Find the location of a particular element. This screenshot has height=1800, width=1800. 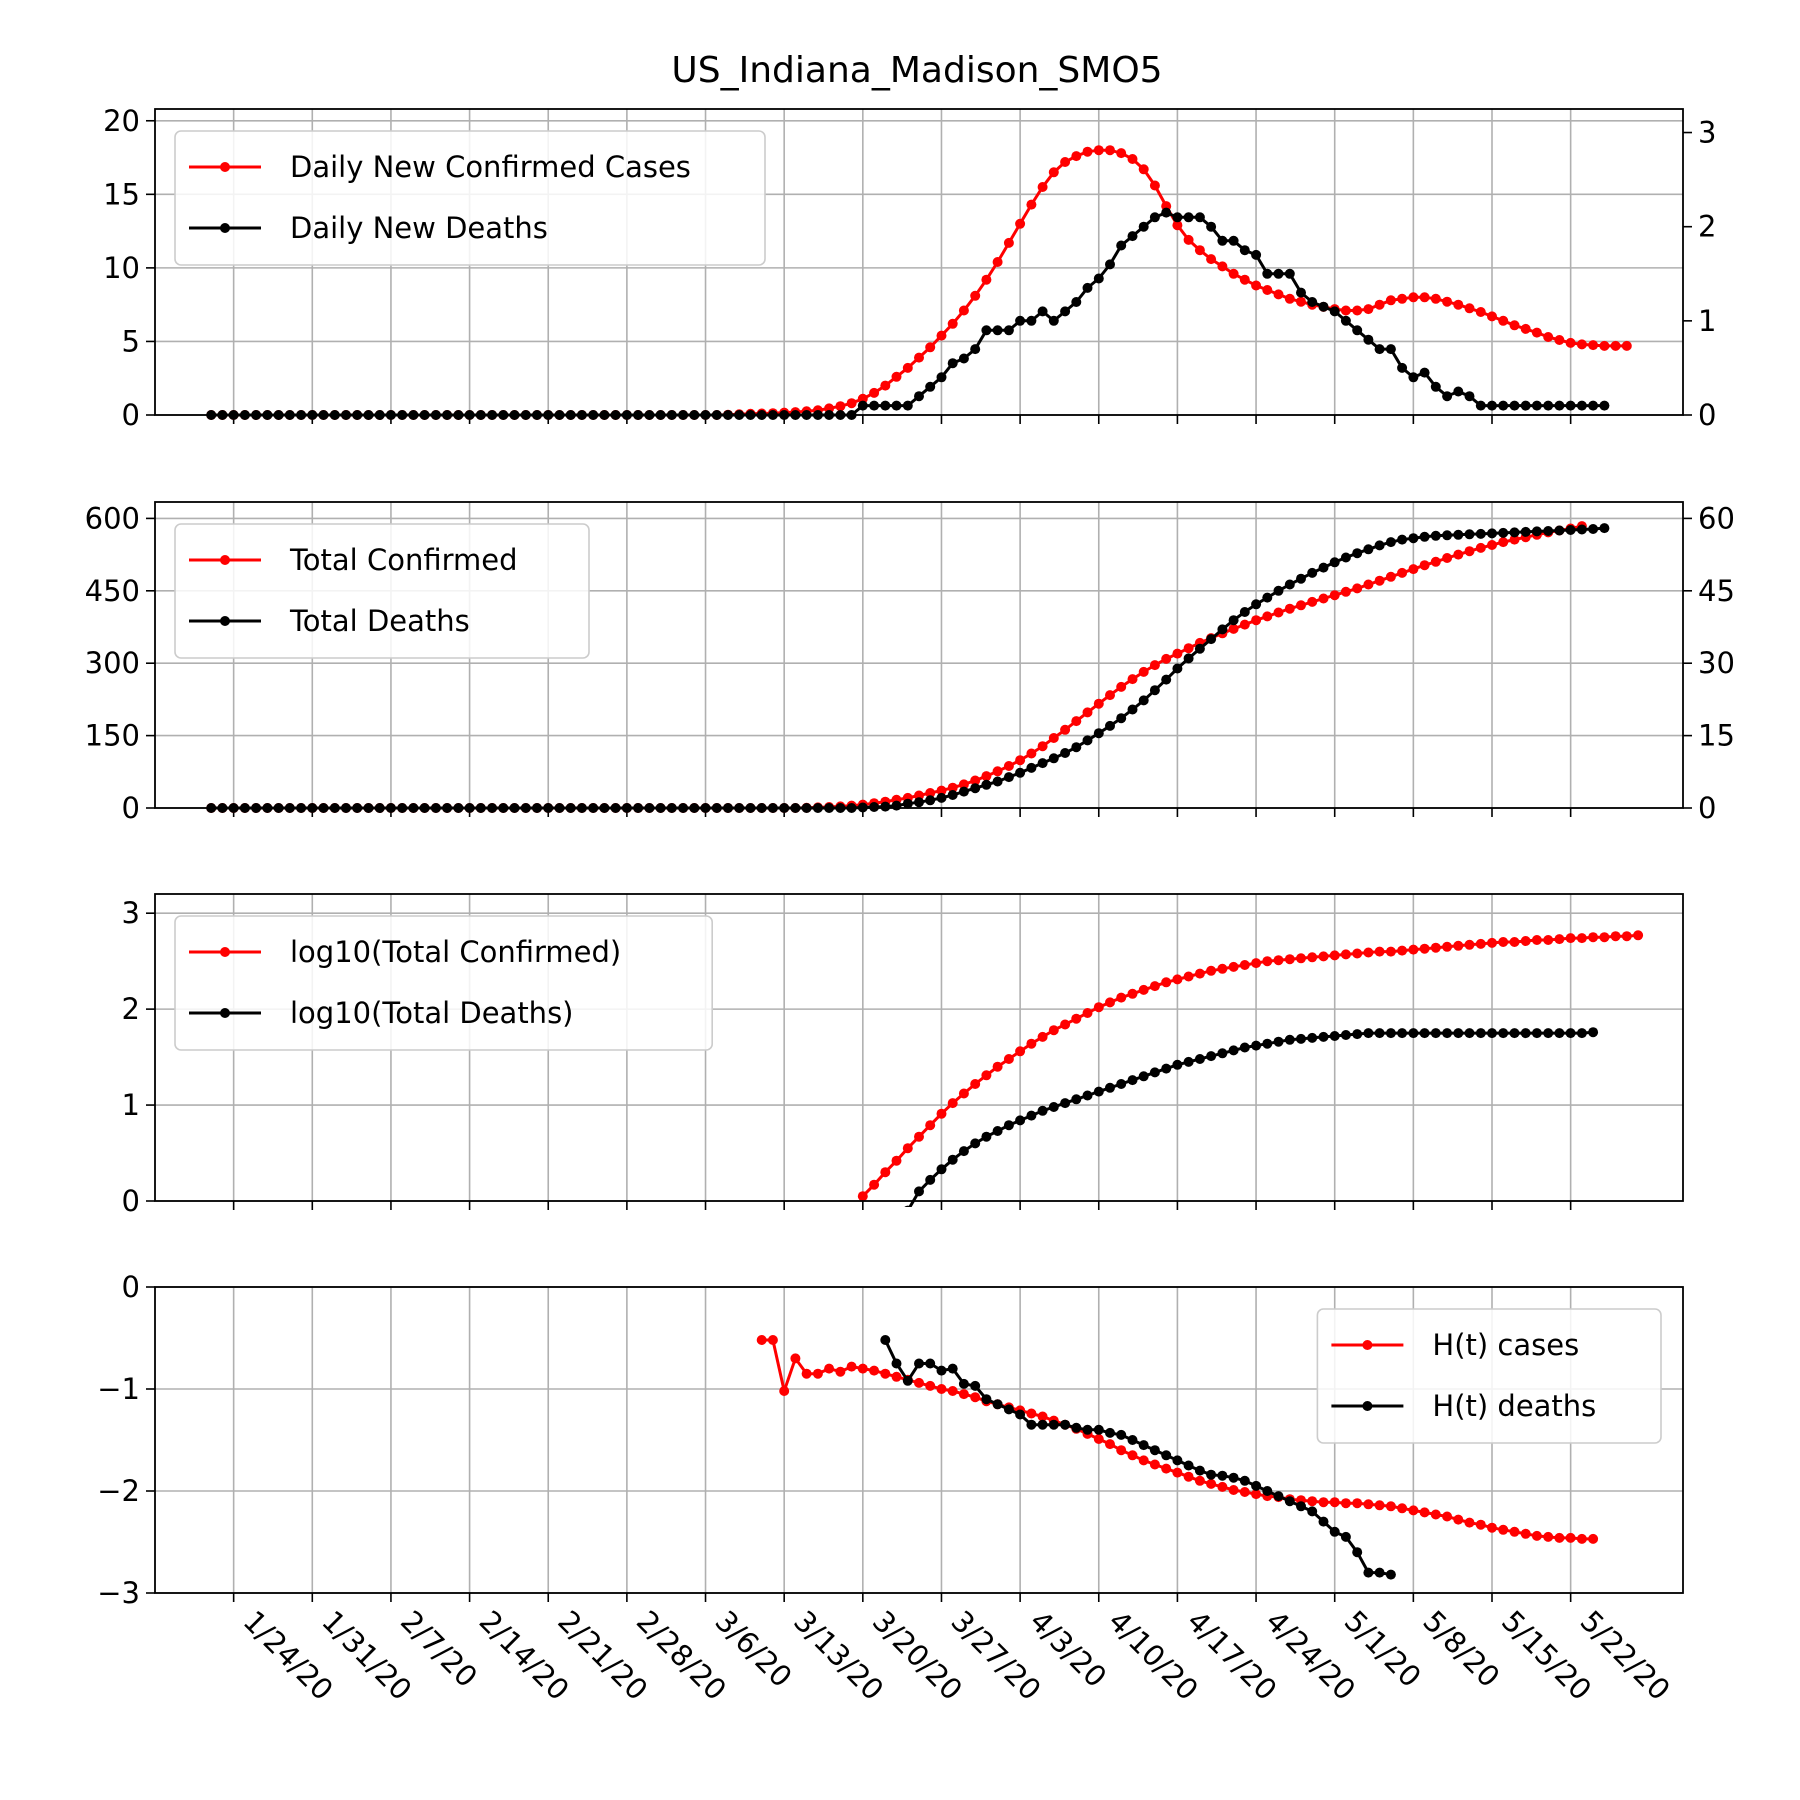

axes-frame is located at coordinates (919, 262).